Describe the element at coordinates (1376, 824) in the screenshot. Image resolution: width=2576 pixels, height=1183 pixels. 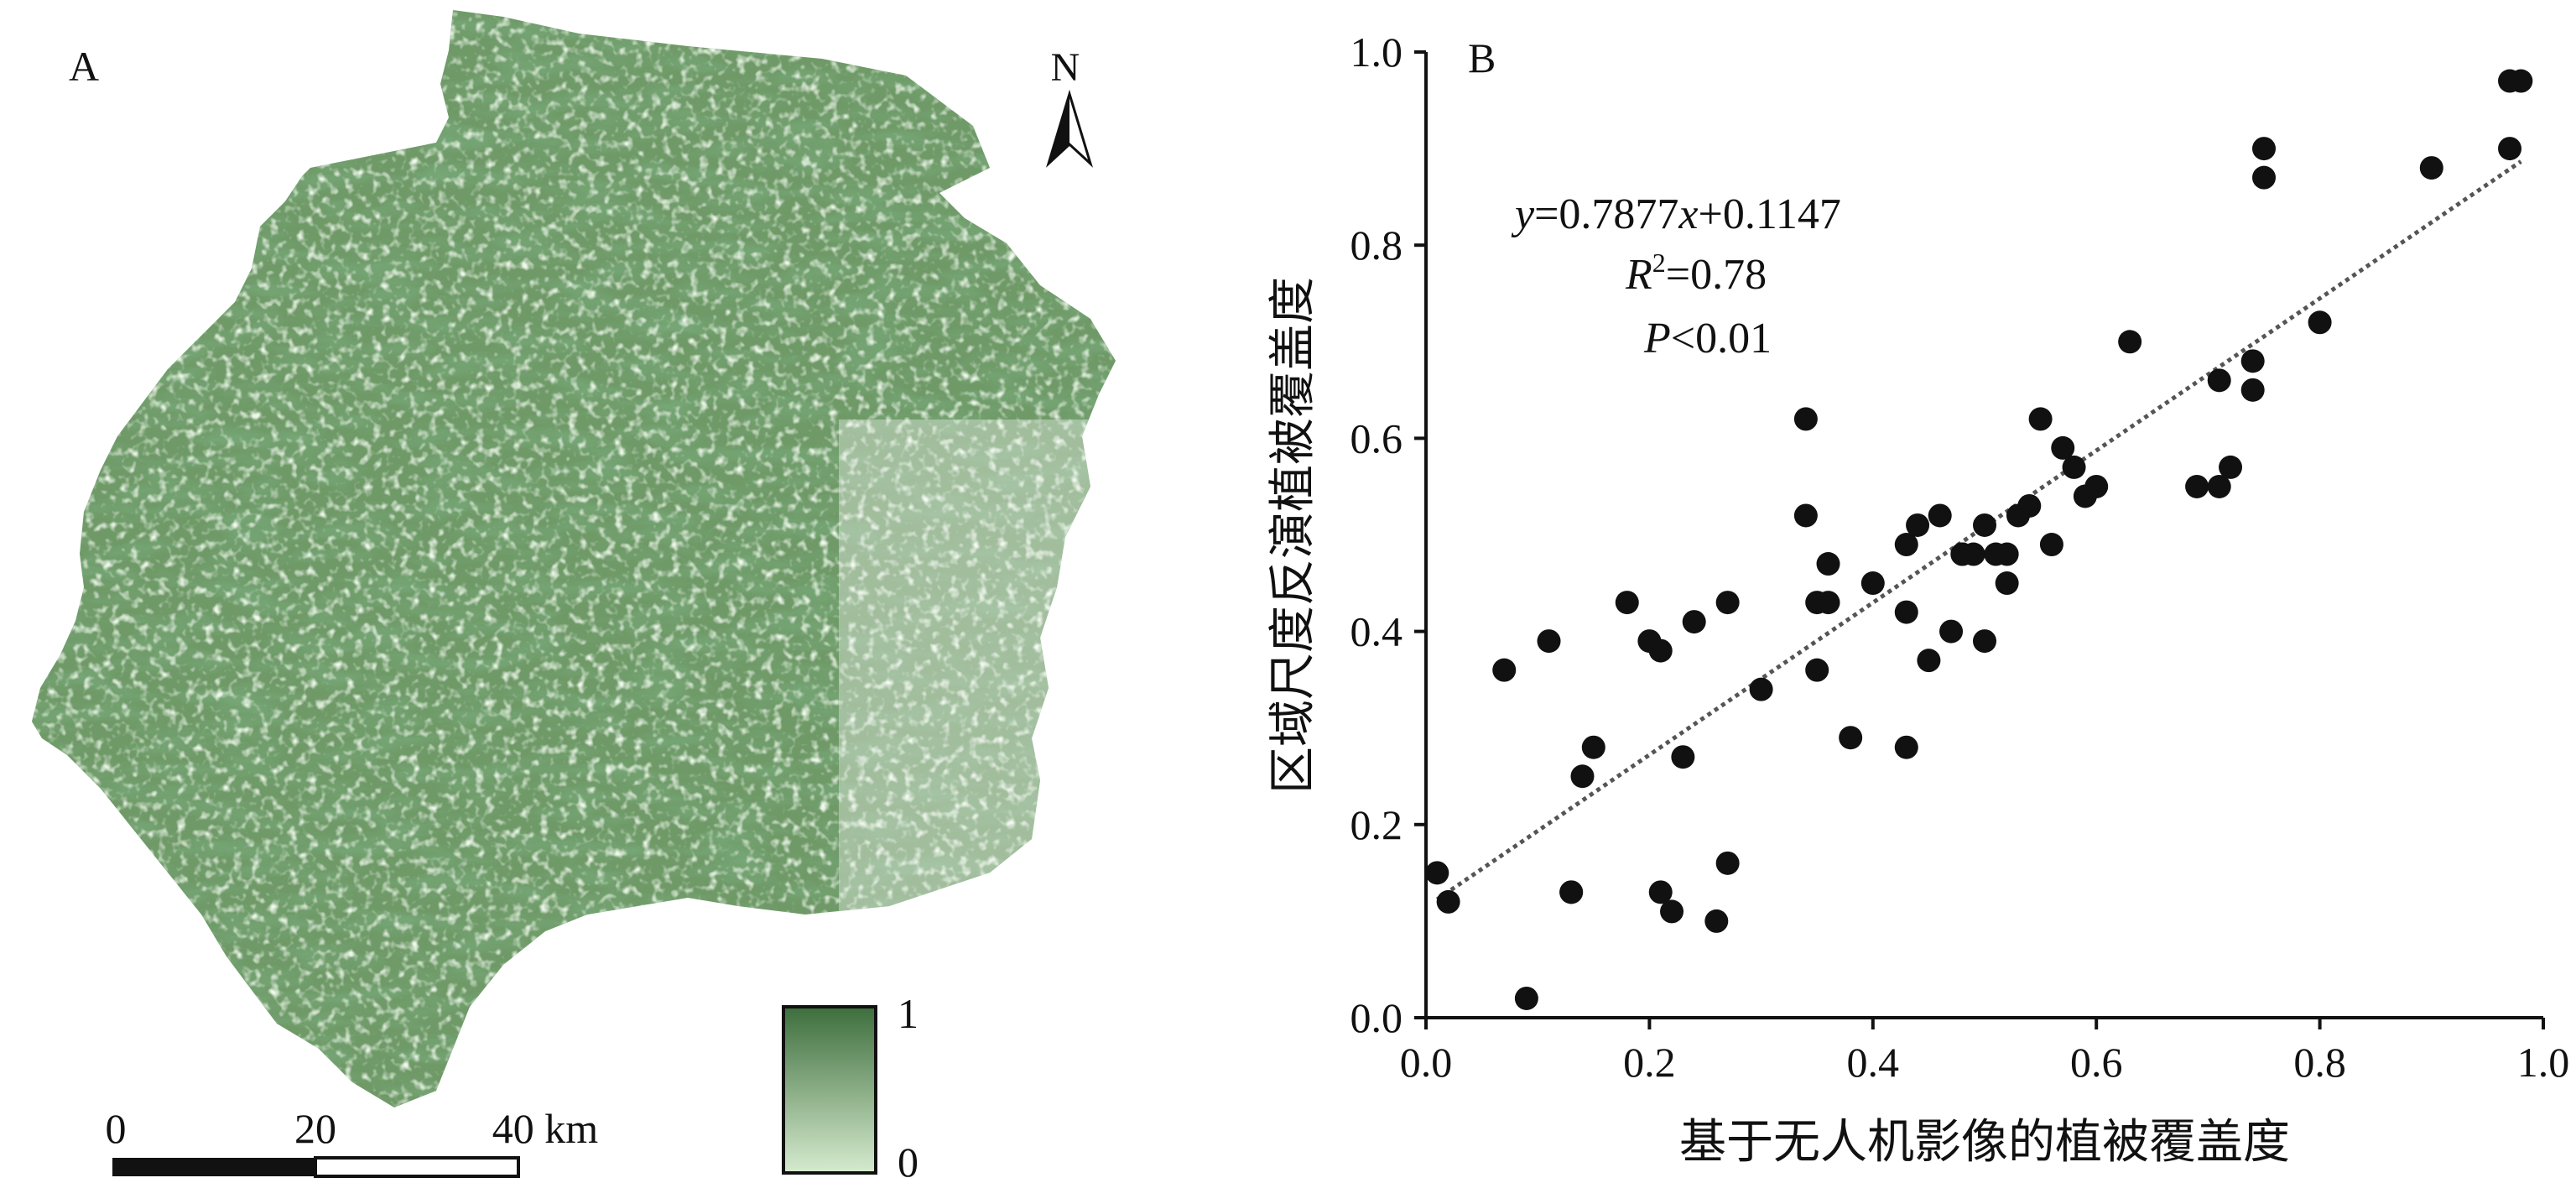
I see `y-tick-label: 0.2` at that location.